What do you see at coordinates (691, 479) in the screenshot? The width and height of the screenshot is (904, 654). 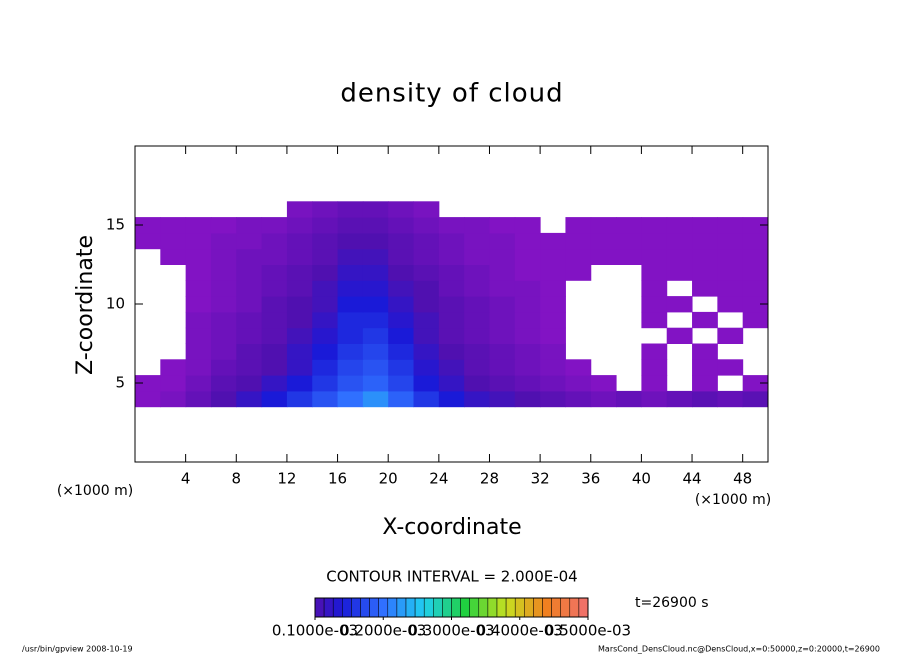 I see `x-tick-label: 44` at bounding box center [691, 479].